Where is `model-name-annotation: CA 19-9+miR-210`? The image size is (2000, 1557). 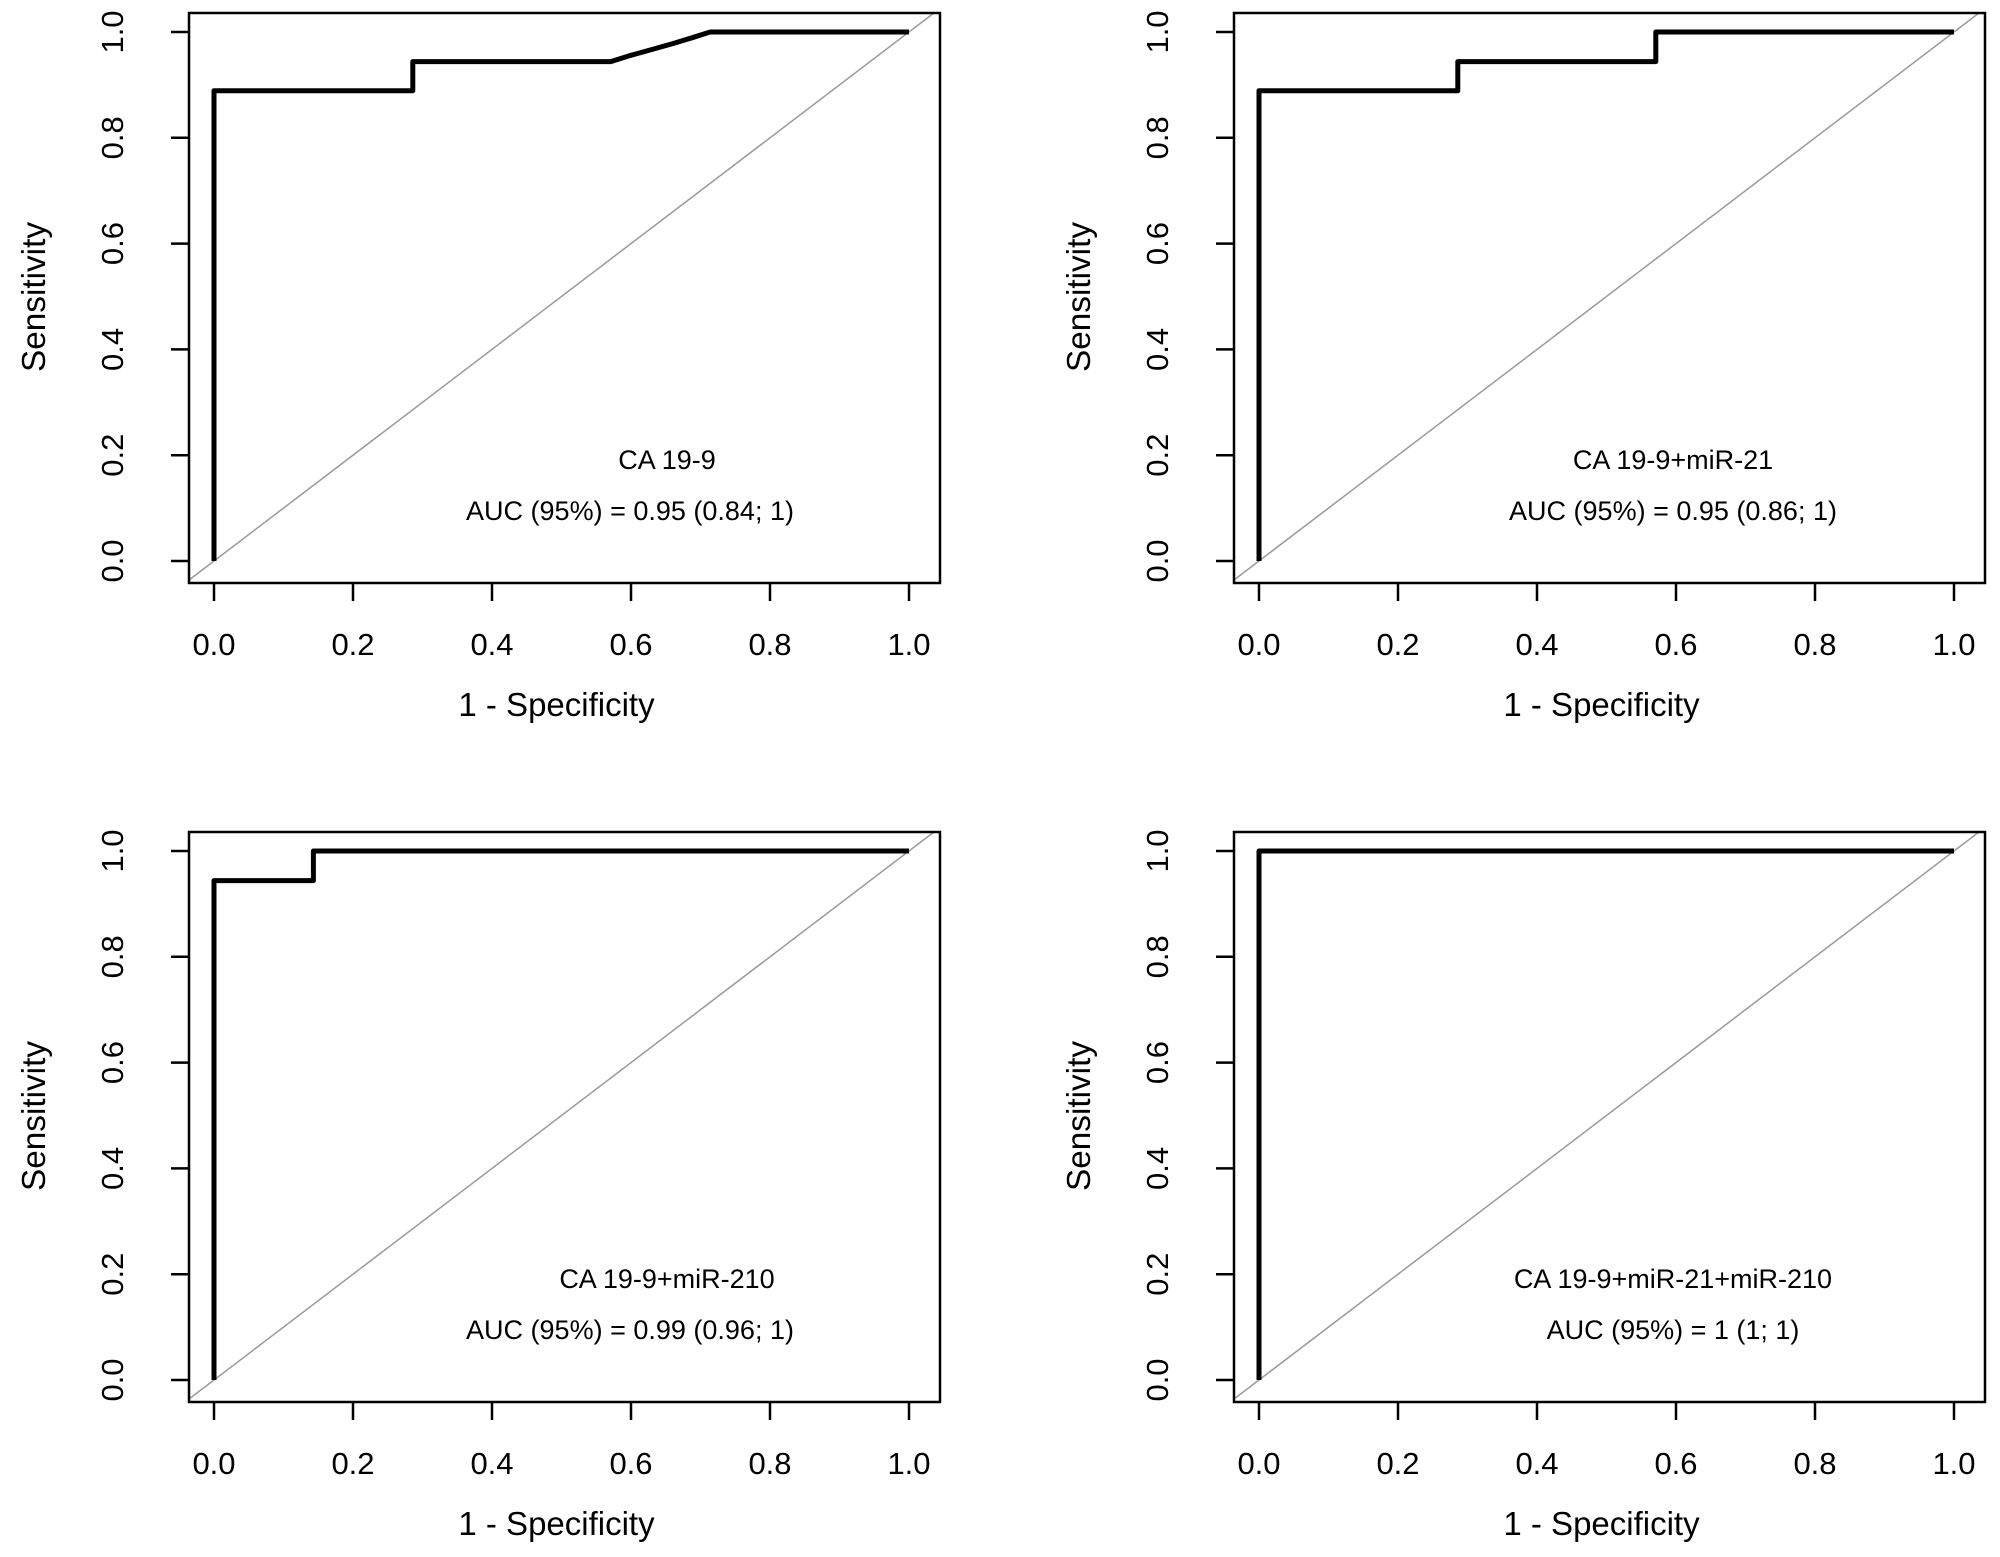 model-name-annotation: CA 19-9+miR-210 is located at coordinates (666, 1279).